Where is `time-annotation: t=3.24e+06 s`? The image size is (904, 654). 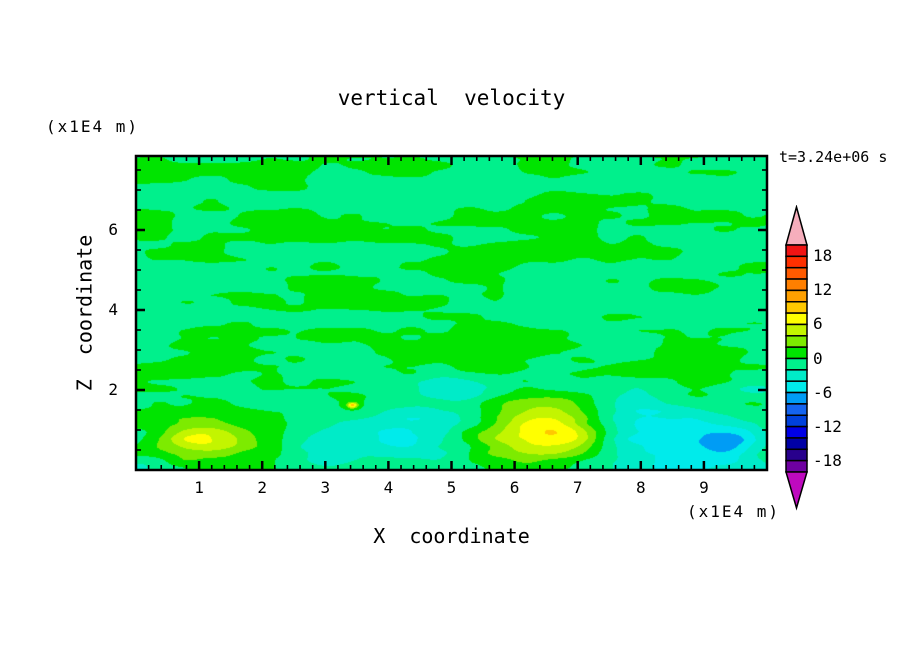
time-annotation: t=3.24e+06 s is located at coordinates (833, 157).